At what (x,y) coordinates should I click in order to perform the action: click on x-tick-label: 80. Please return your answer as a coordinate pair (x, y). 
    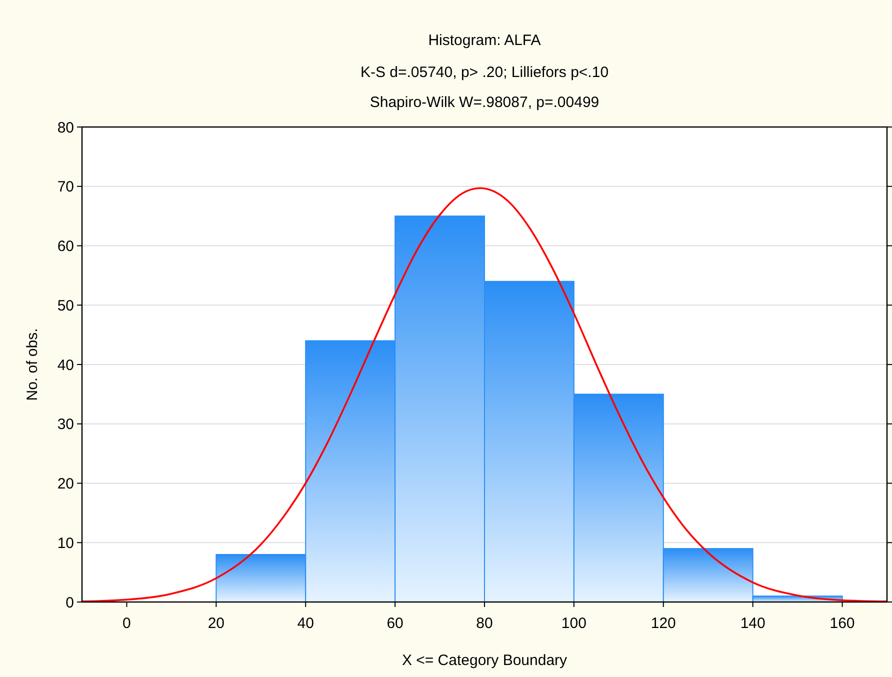
    Looking at the image, I should click on (484, 623).